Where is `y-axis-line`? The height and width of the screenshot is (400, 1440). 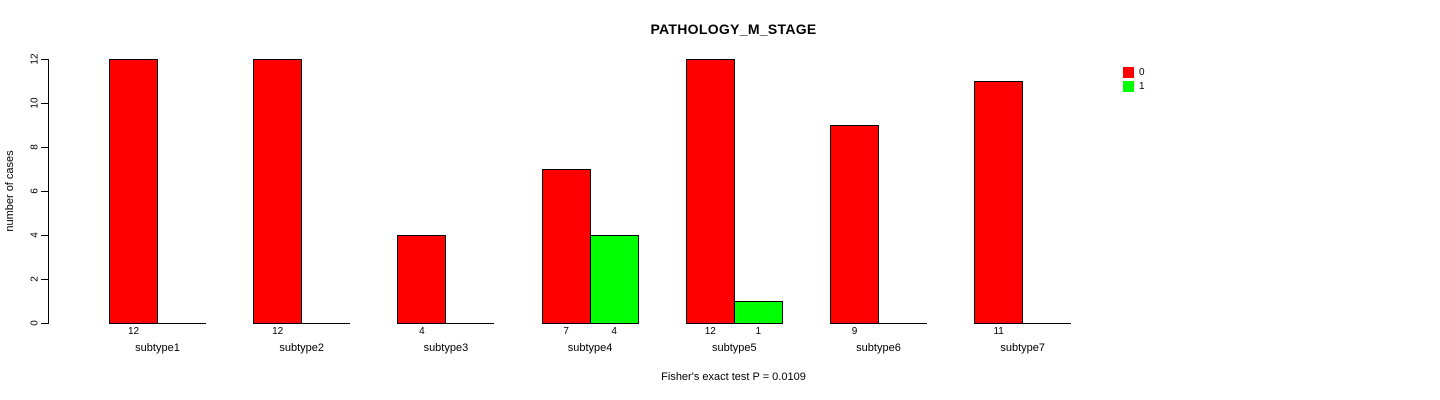 y-axis-line is located at coordinates (48, 191).